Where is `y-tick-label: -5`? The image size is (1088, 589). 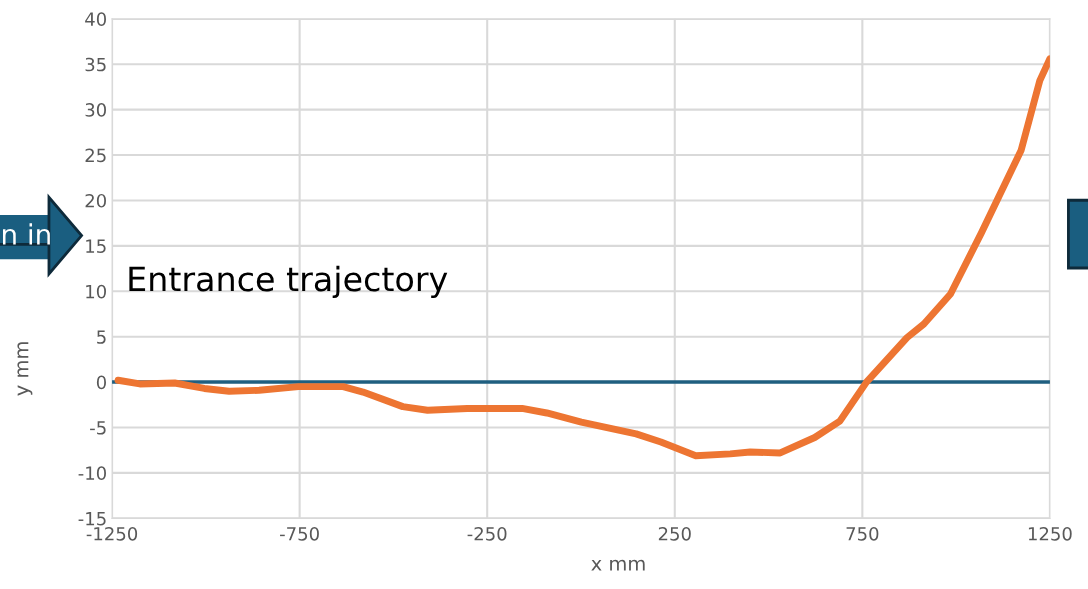 y-tick-label: -5 is located at coordinates (98, 428).